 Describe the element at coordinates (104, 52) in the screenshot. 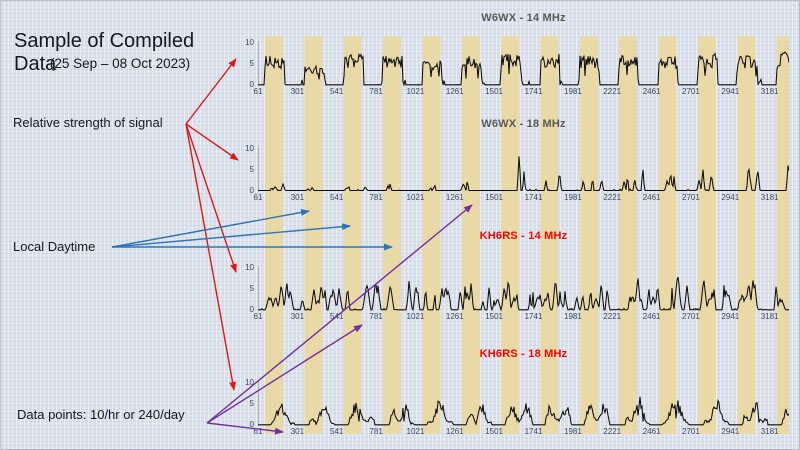

I see `slide-title: Sample of Compiled Data` at that location.